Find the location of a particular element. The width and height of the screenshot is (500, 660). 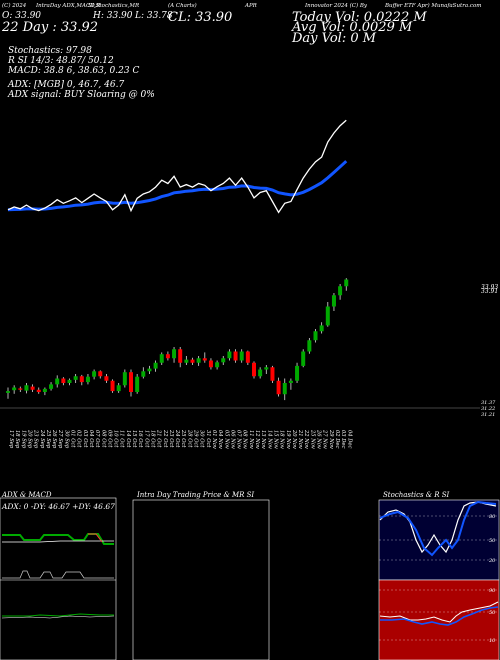

x-label-22: 17 Oct is located at coordinates (146, 439).